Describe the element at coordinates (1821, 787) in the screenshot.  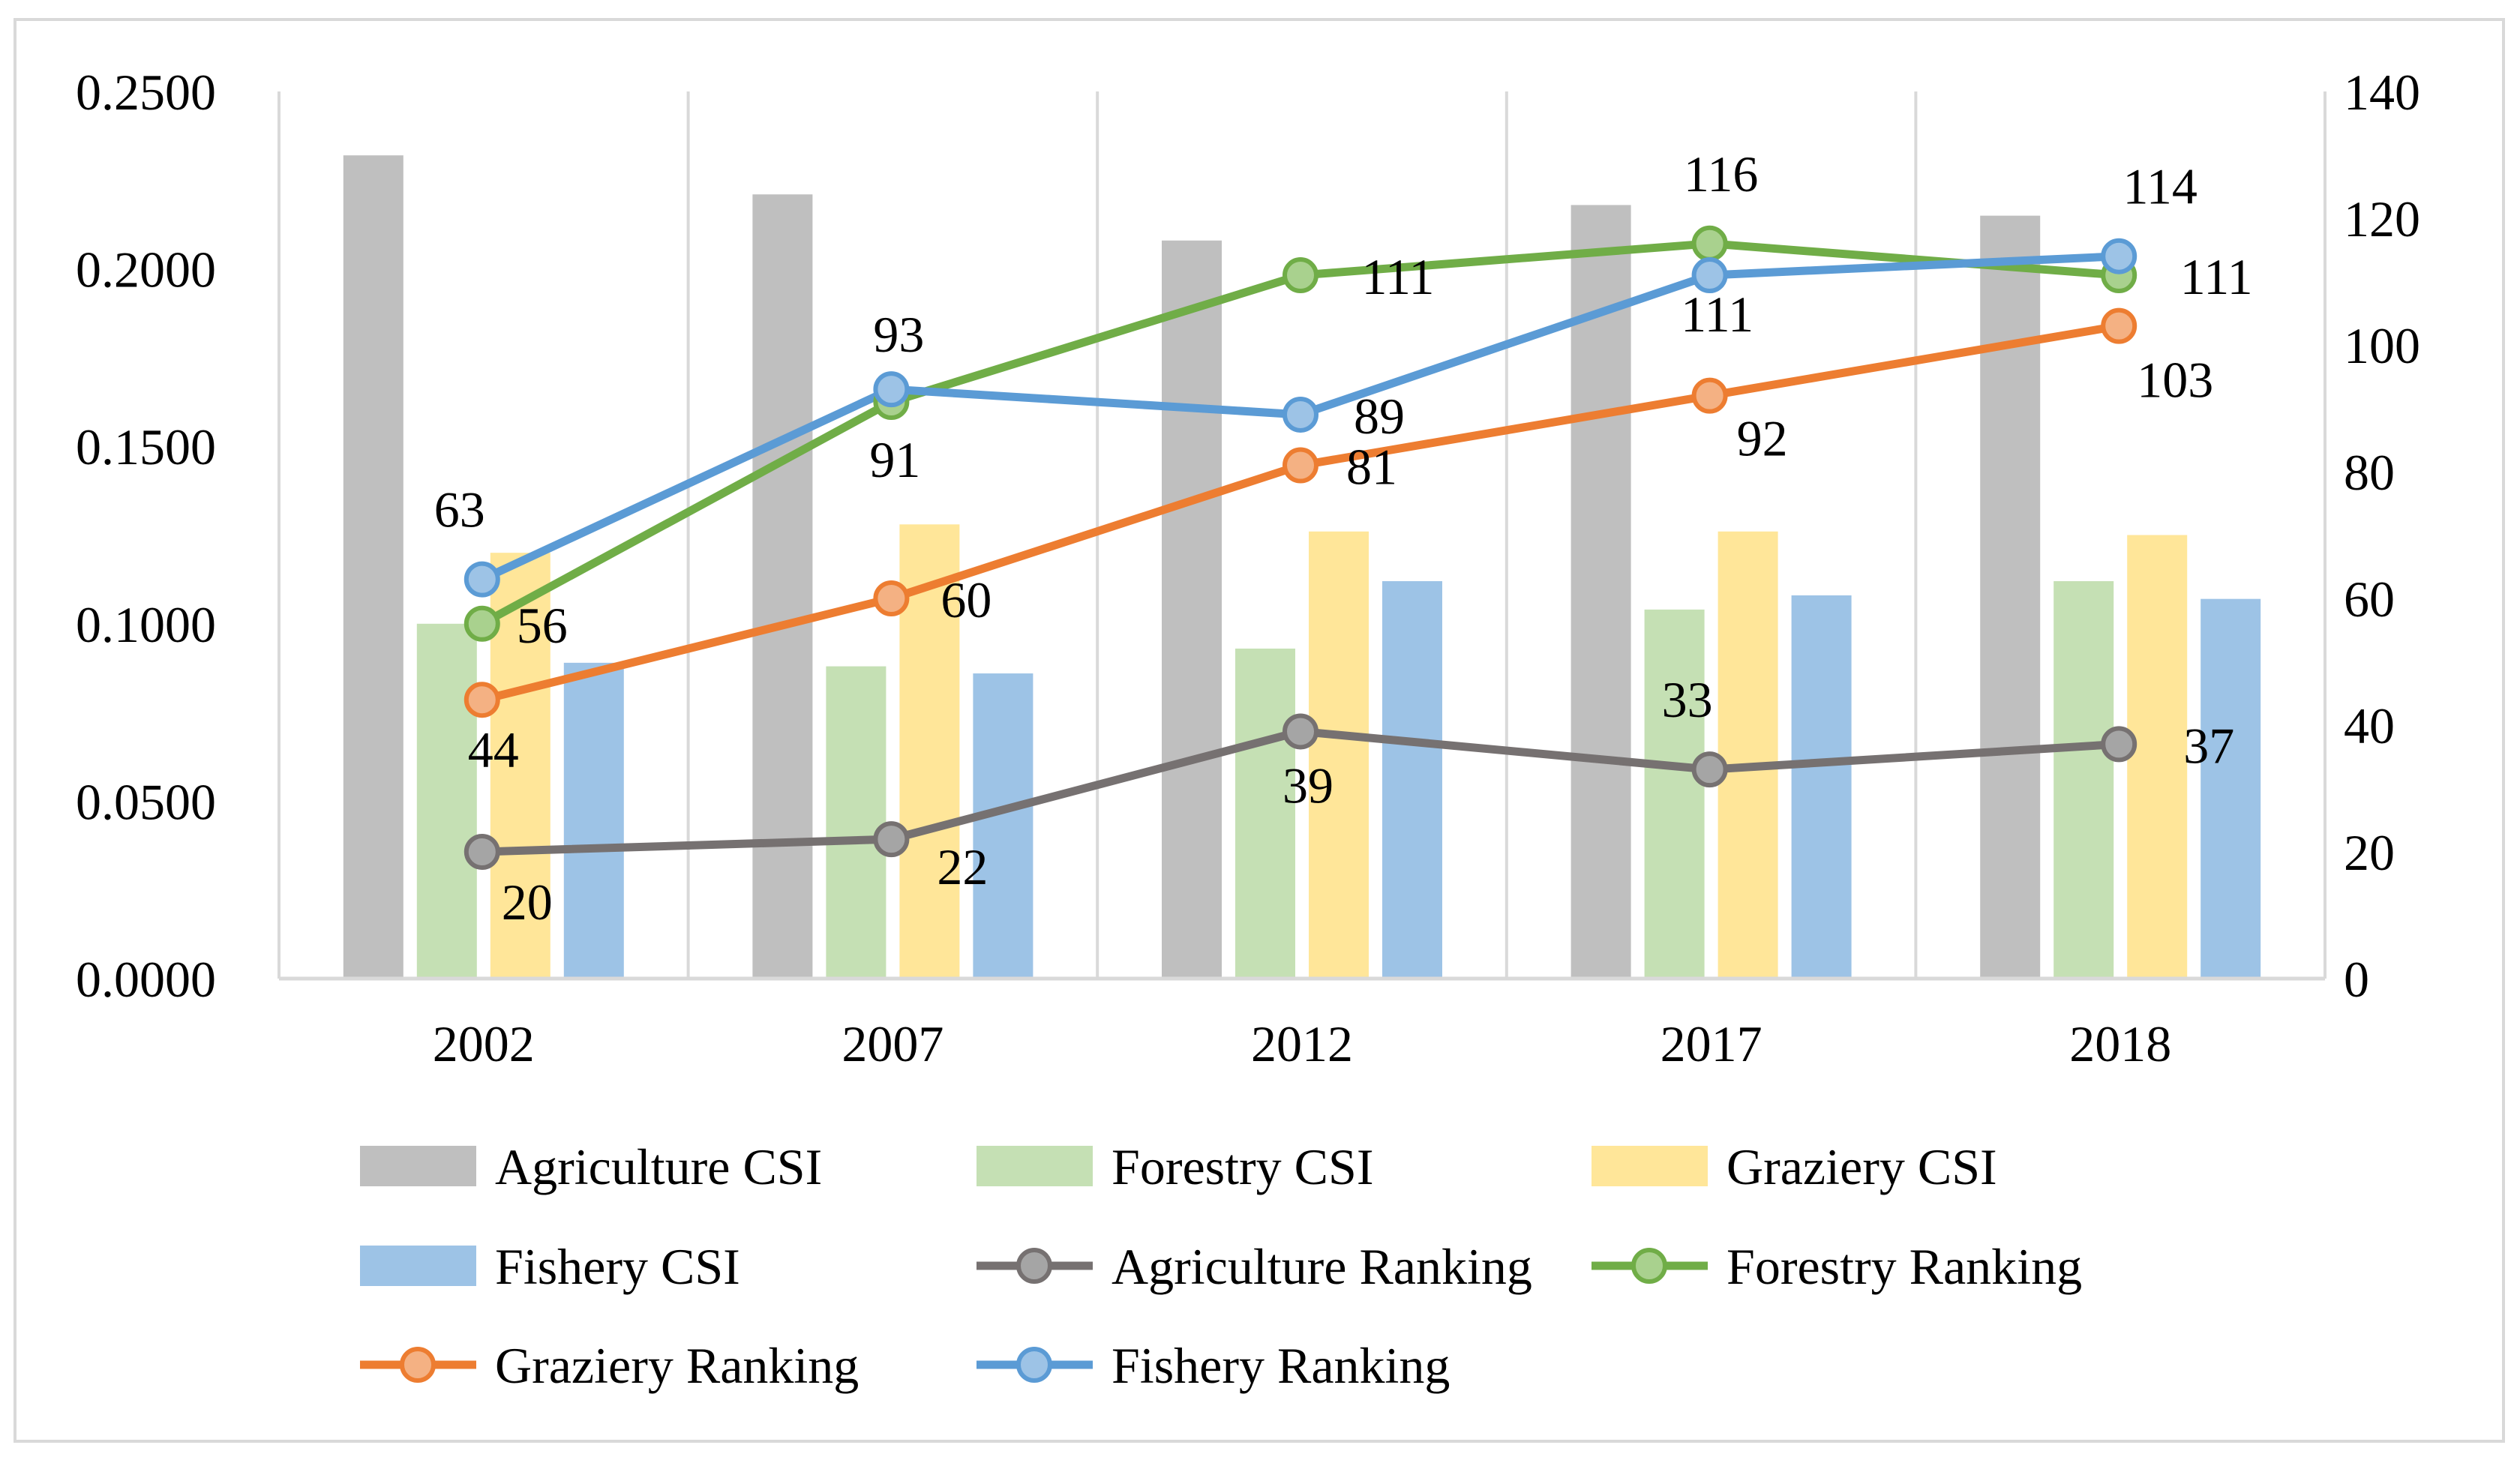
I see `bar-fishery-csi-2017` at that location.